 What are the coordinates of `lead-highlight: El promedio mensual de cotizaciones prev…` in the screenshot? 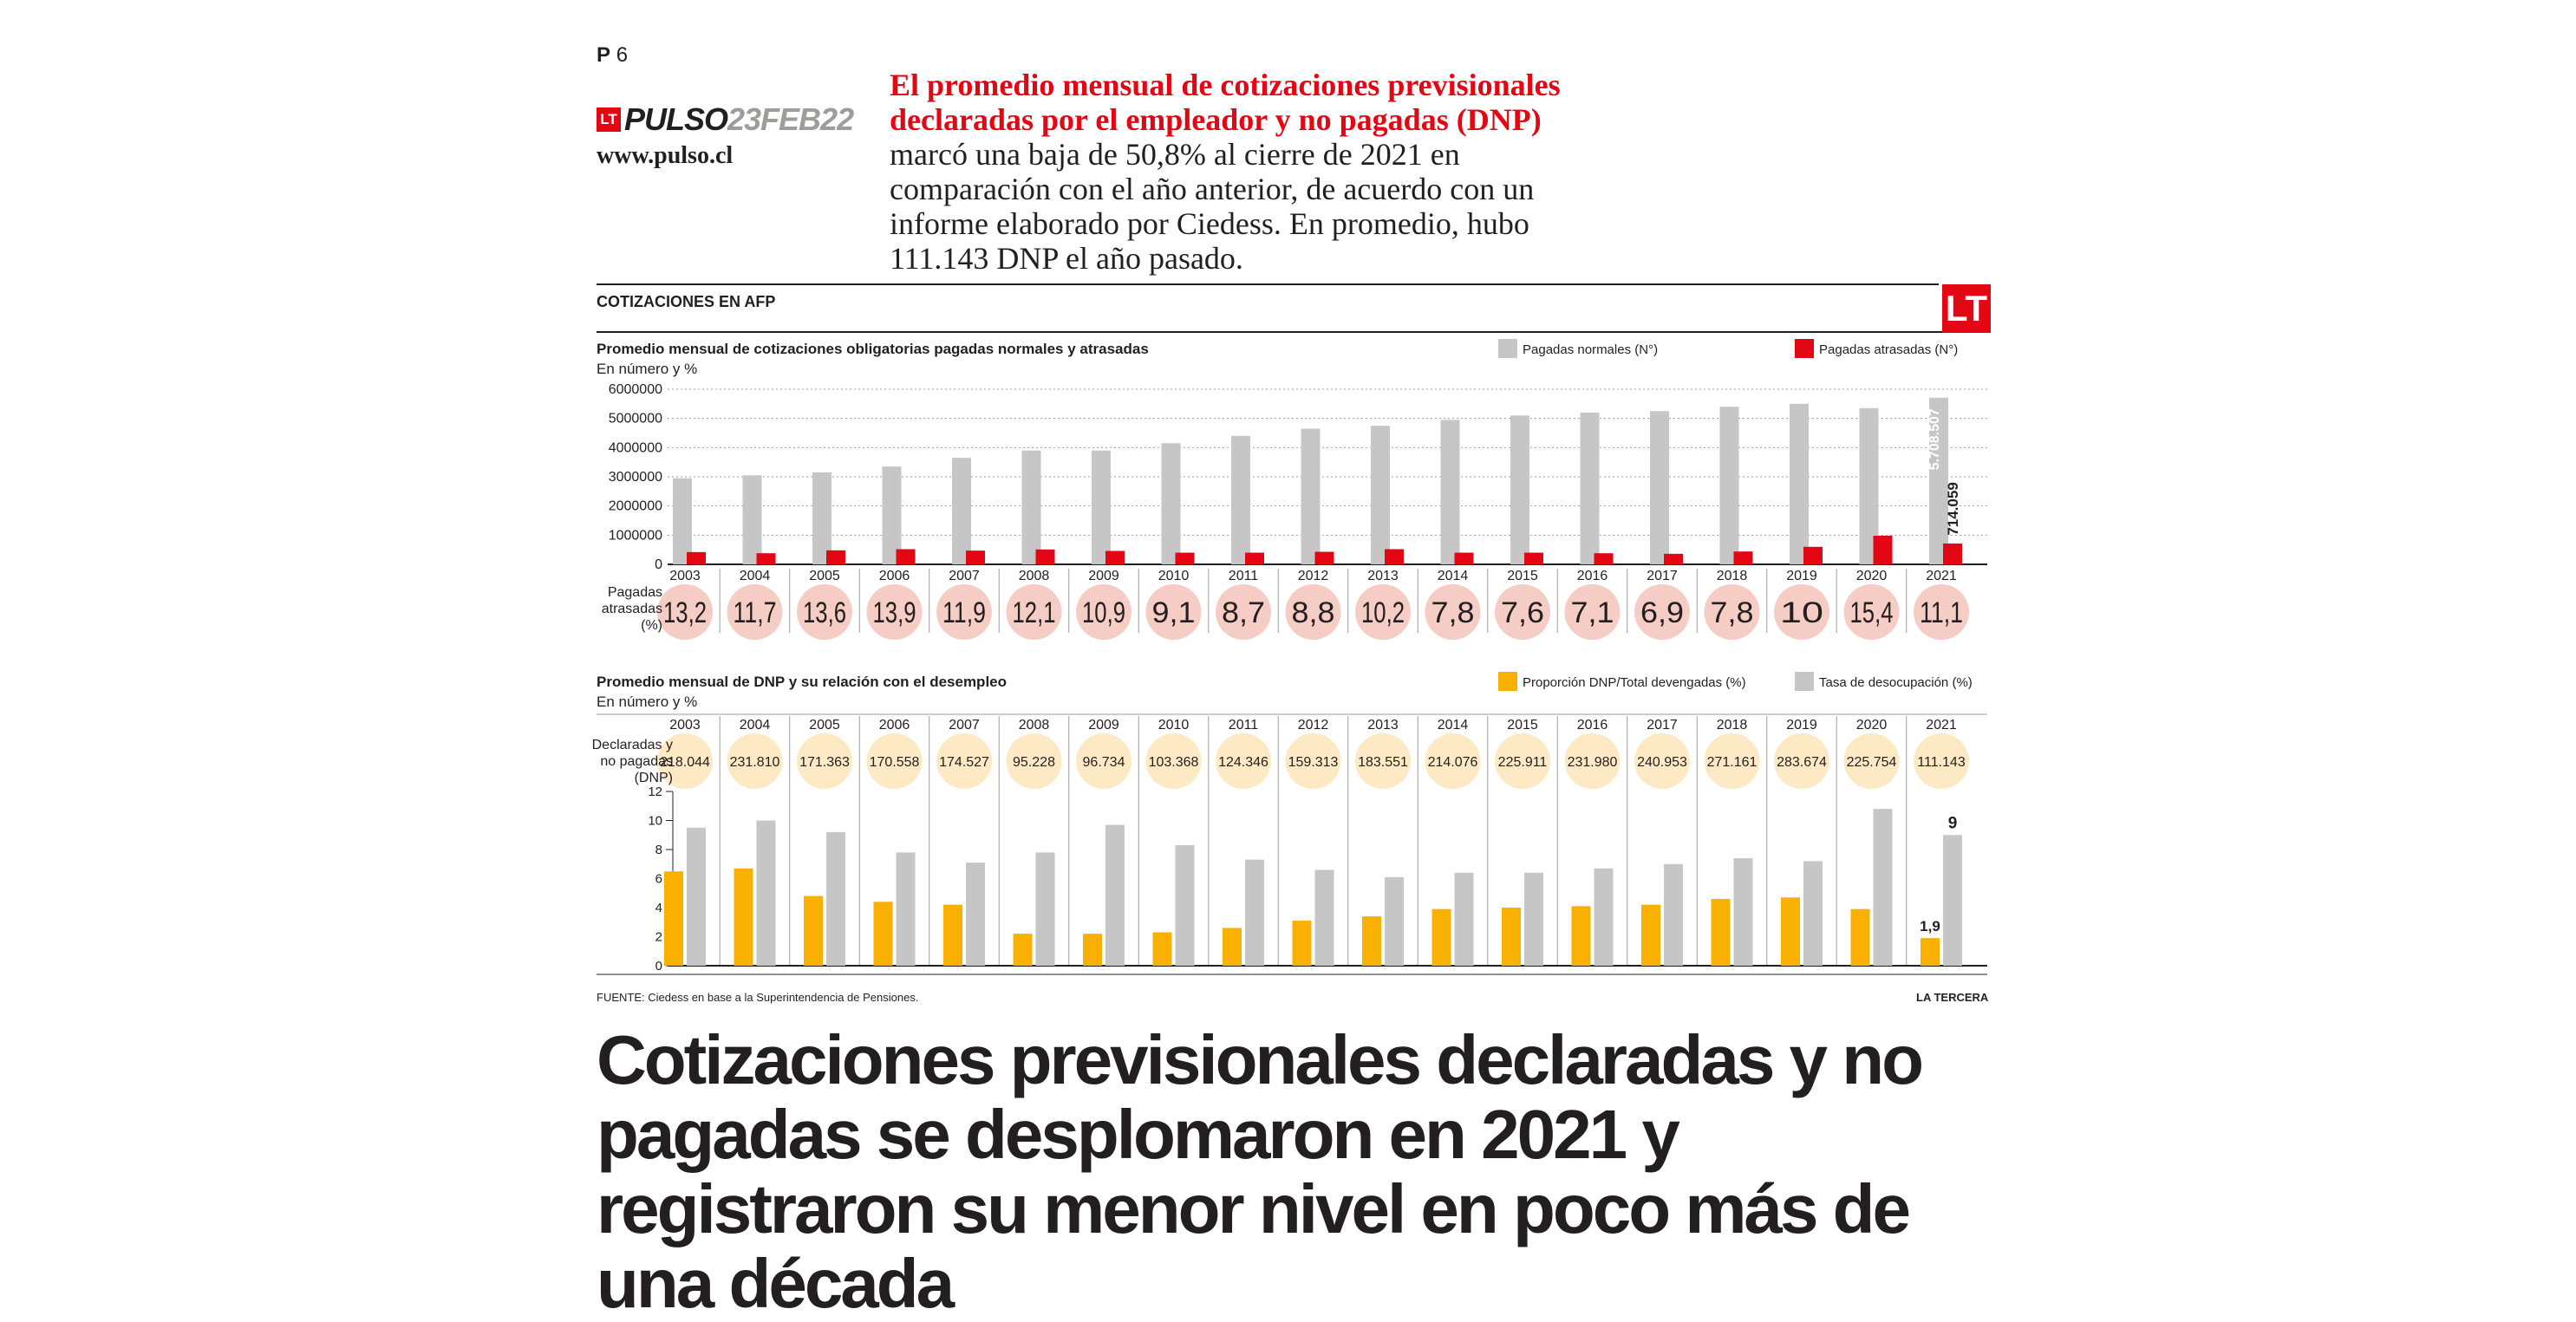 It's located at (1226, 102).